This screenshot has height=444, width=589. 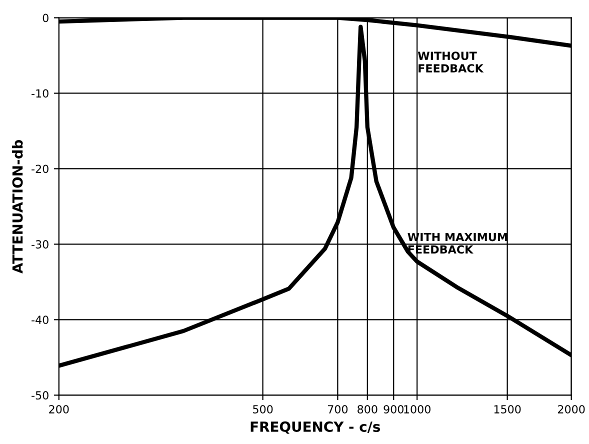 I want to click on y-tick-label: -30, so click(x=40, y=244).